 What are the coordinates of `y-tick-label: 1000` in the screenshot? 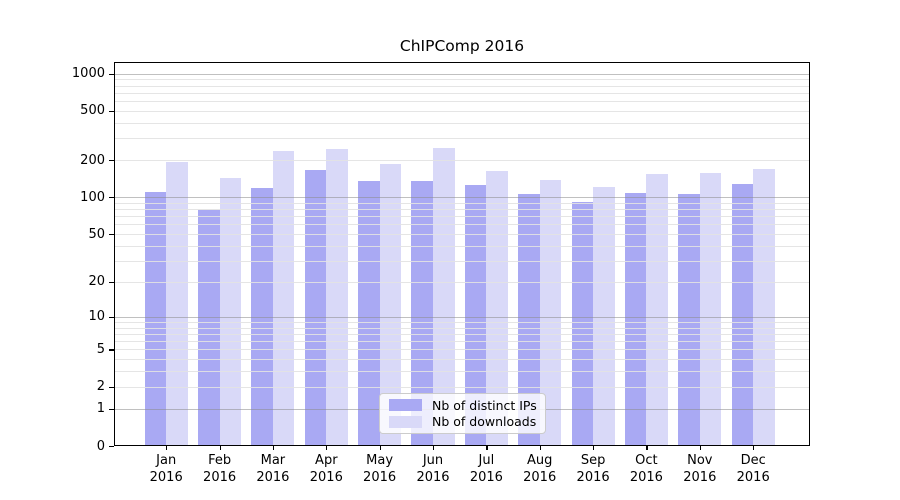 It's located at (88, 73).